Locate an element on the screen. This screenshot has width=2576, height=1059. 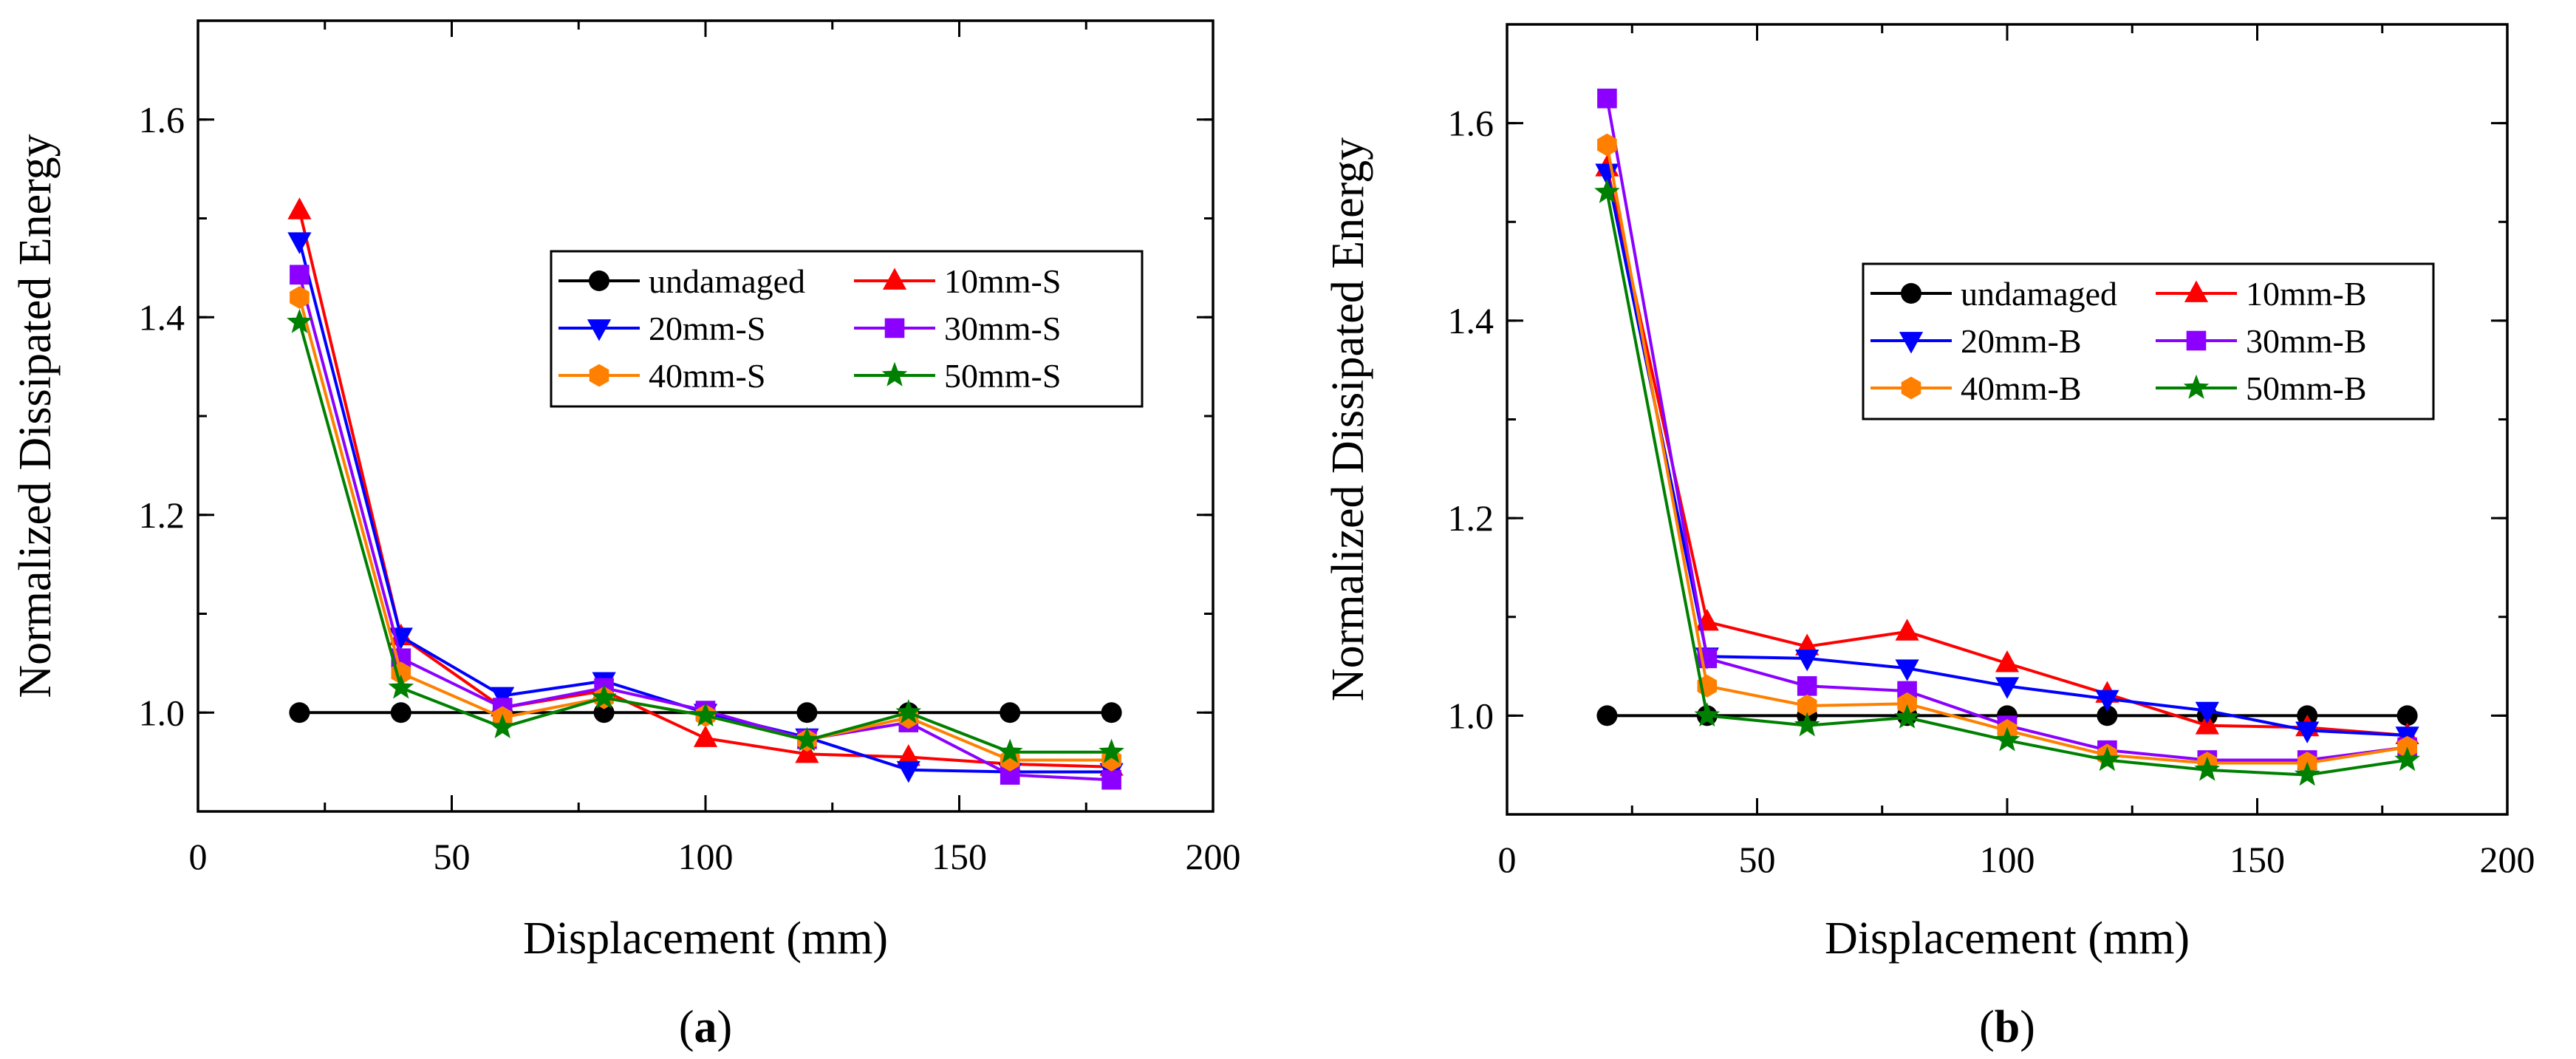
legend: undamaged 10mm-B 20mm-B 30mm-B 40mm-B 50mm-B is located at coordinates (2148, 341).